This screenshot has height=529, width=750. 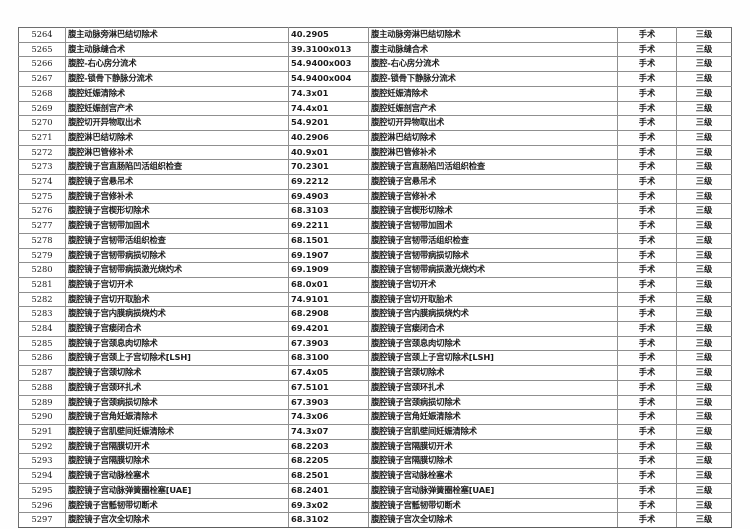 What do you see at coordinates (493, 255) in the screenshot?
I see `cell-name2: 腹腔镜子宫韧带病损切除术` at bounding box center [493, 255].